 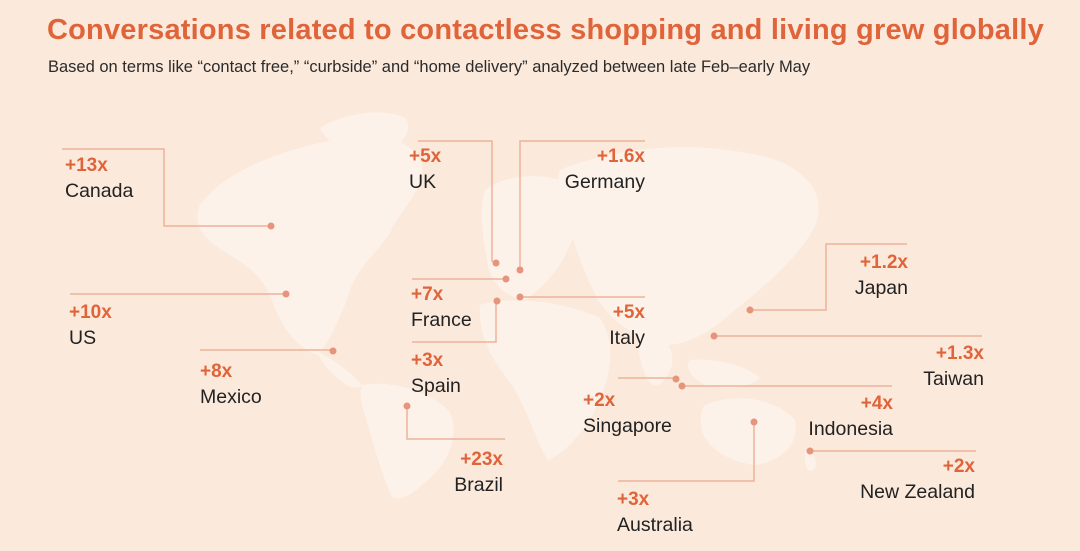 What do you see at coordinates (364, 134) in the screenshot?
I see `land-greenland` at bounding box center [364, 134].